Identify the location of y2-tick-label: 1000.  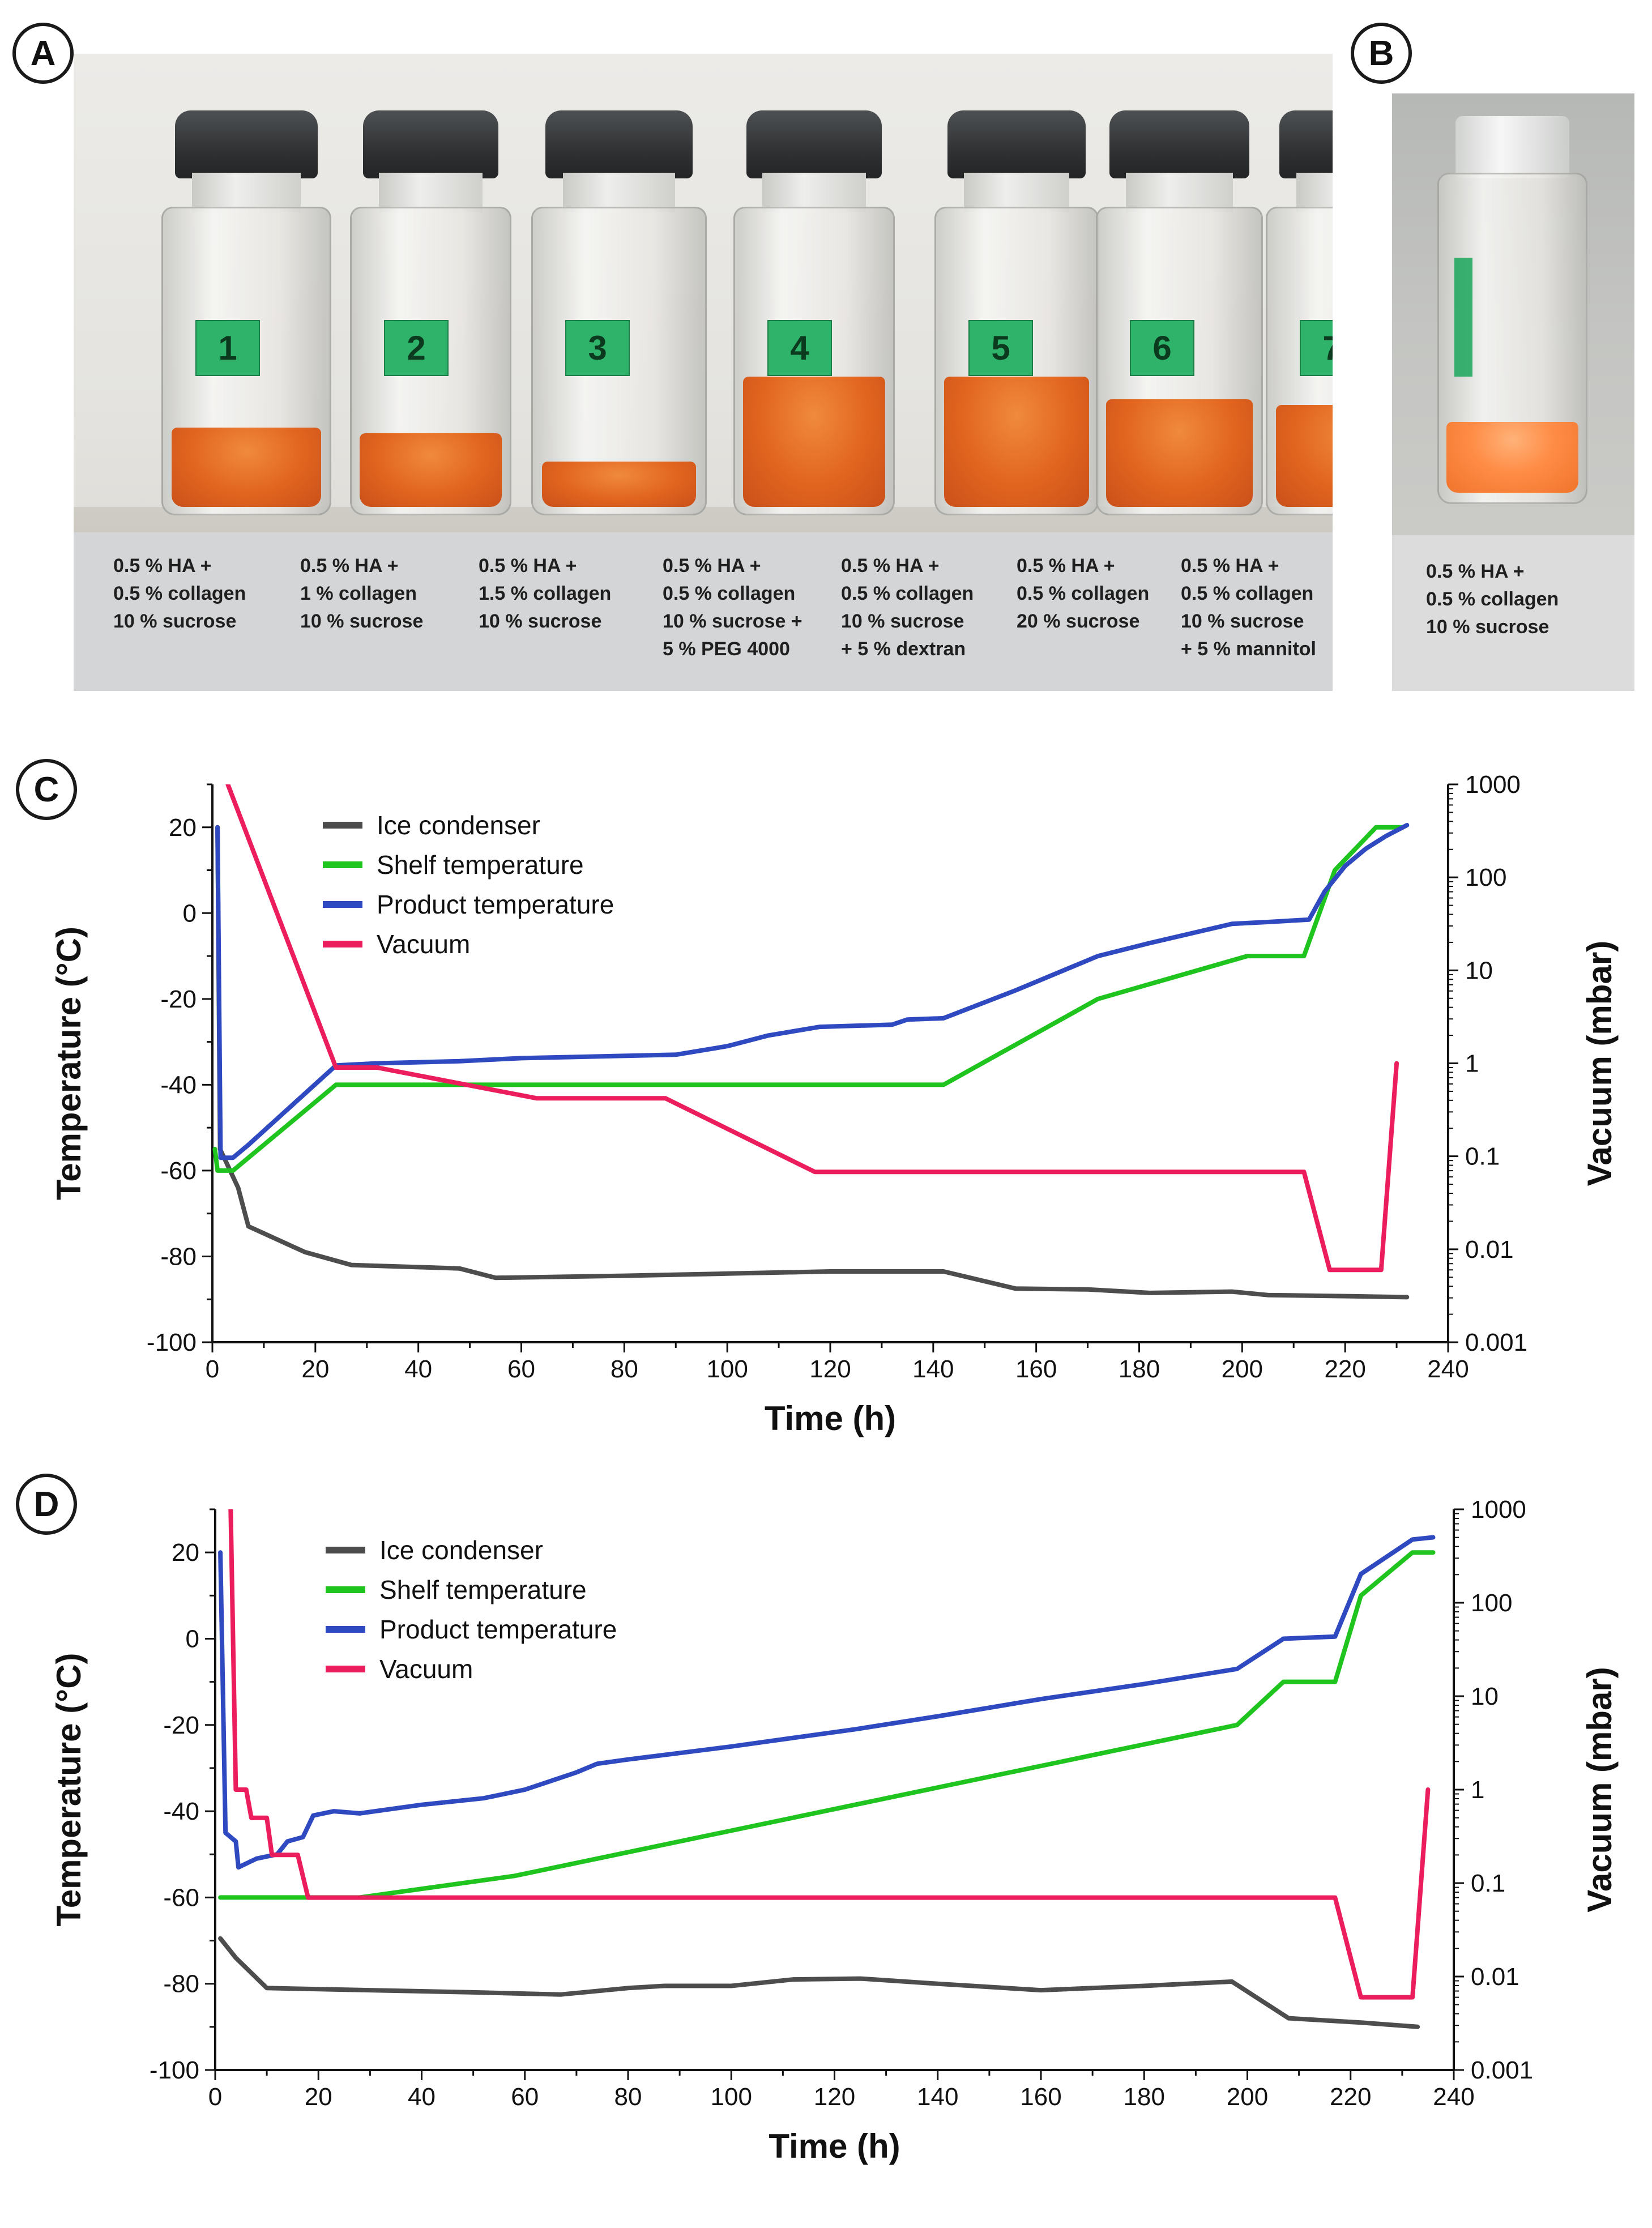
(1493, 785).